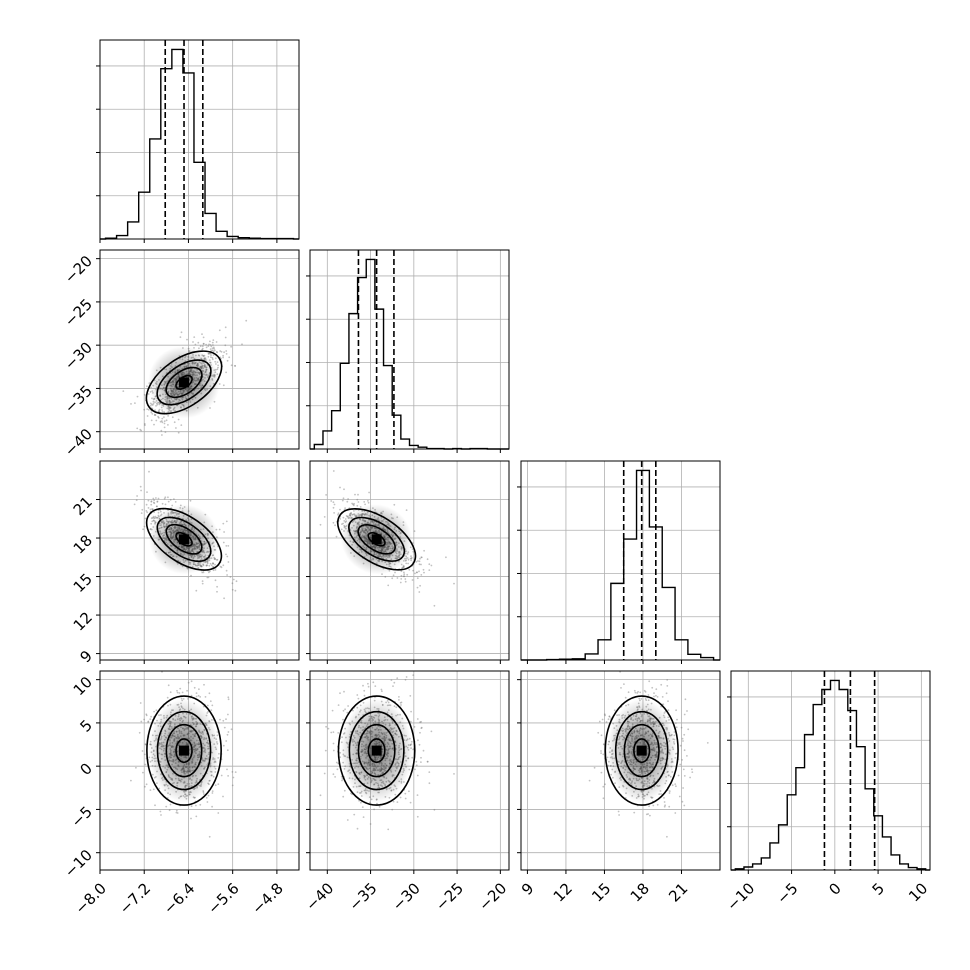 The width and height of the screenshot is (970, 970). What do you see at coordinates (406, 896) in the screenshot?
I see `x-tick-label: −30` at bounding box center [406, 896].